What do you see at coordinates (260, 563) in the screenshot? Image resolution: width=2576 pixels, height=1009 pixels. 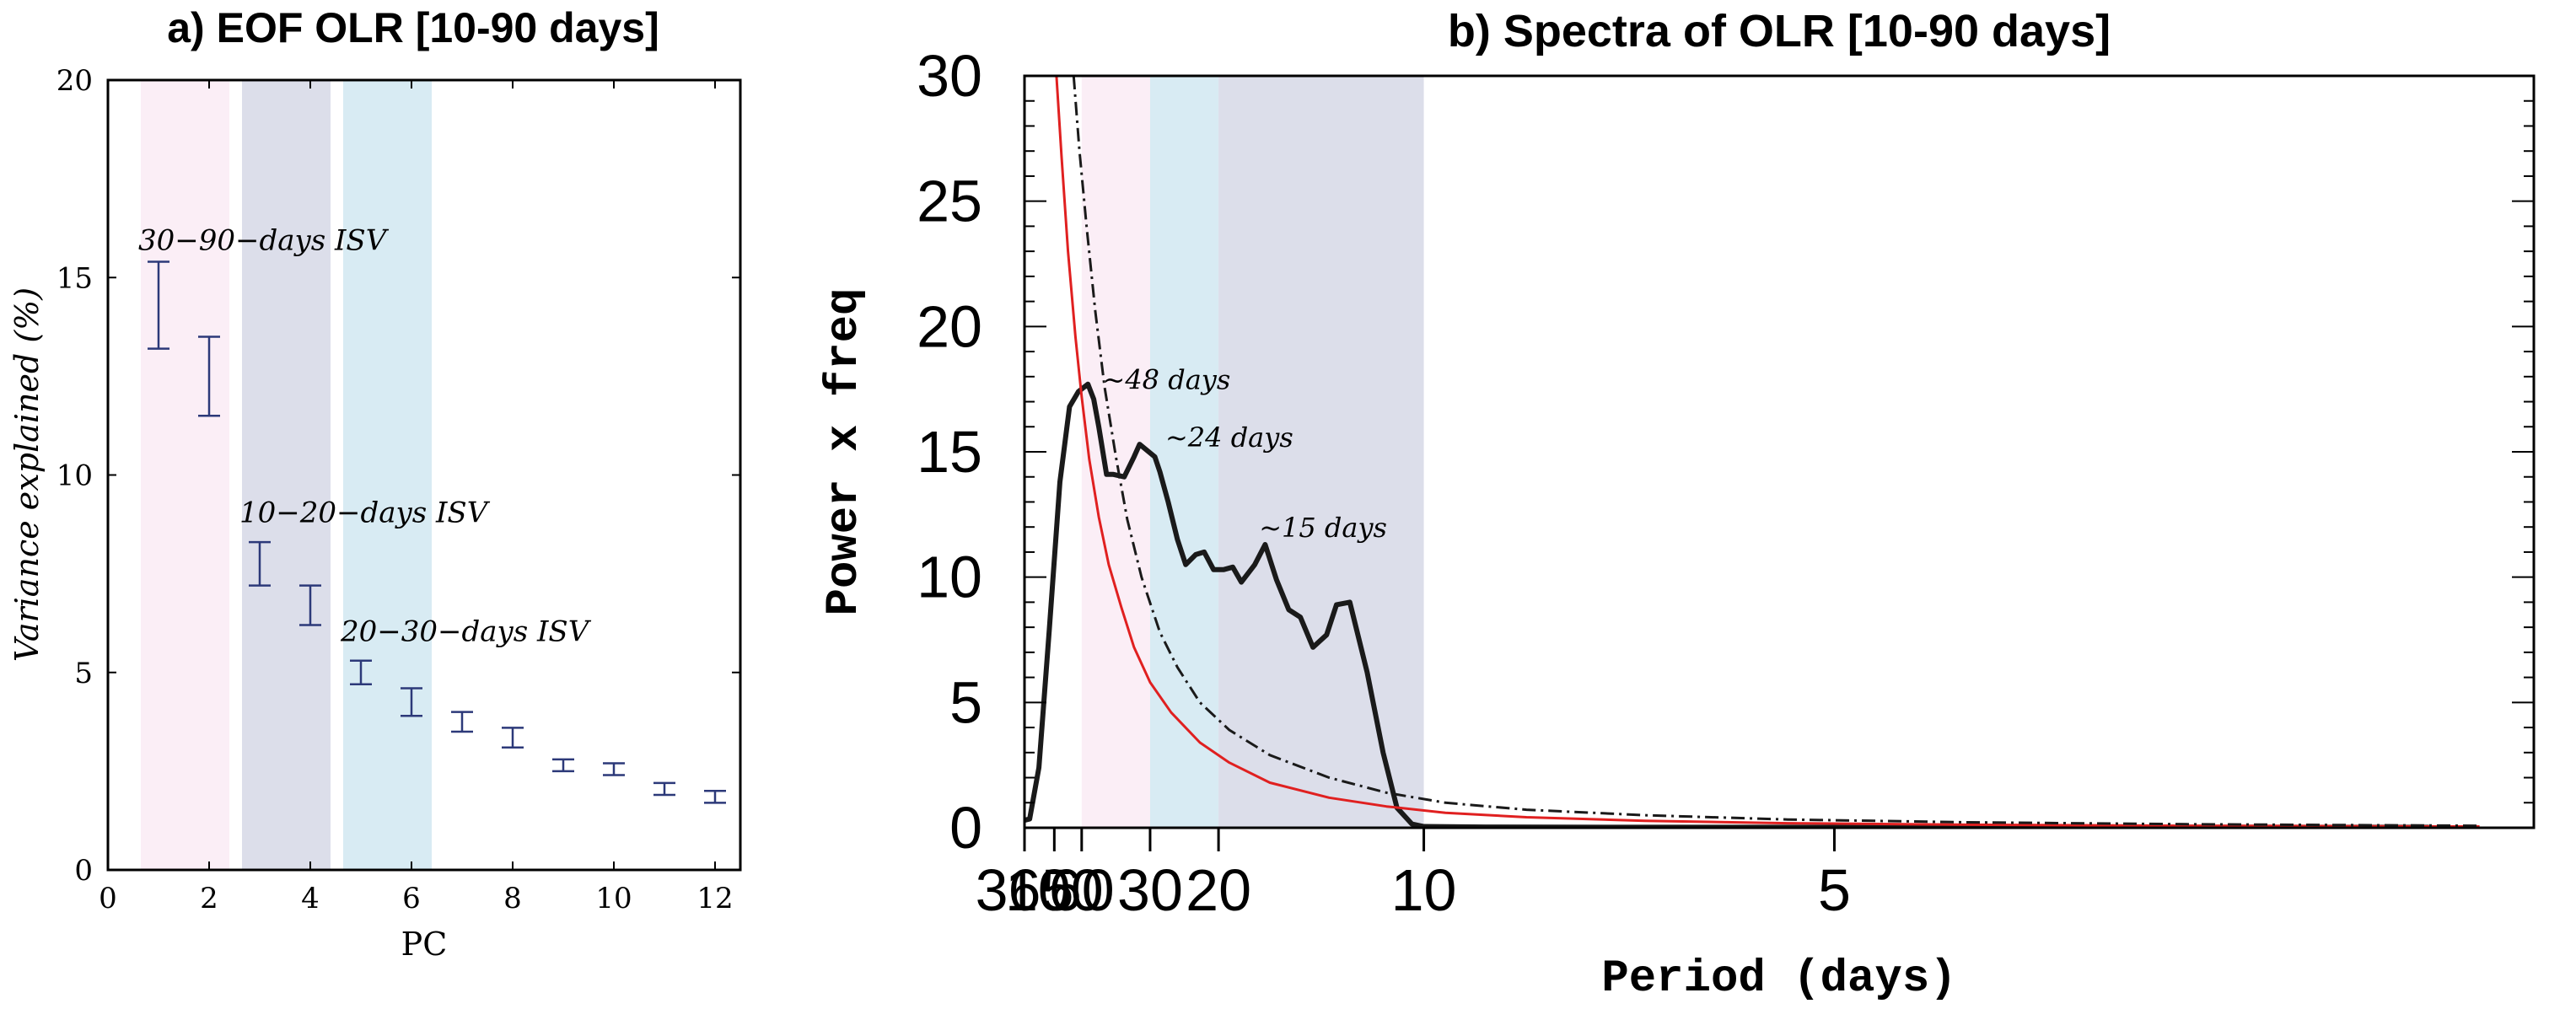 I see `error-bar-pc3` at bounding box center [260, 563].